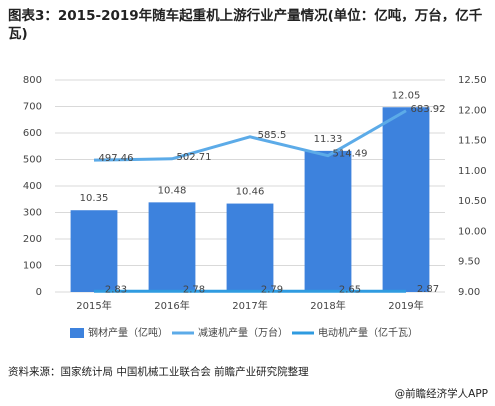 This screenshot has height=406, width=495. What do you see at coordinates (32, 266) in the screenshot?
I see `y-tick-label: 100` at bounding box center [32, 266].